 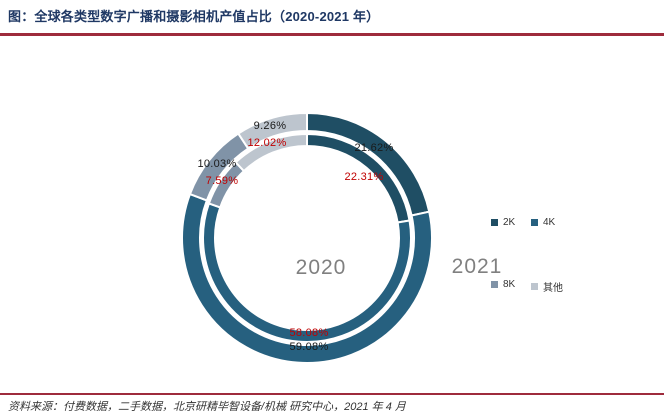 I want to click on data-label-2020-12.02pct: 12.02%, so click(x=267, y=143).